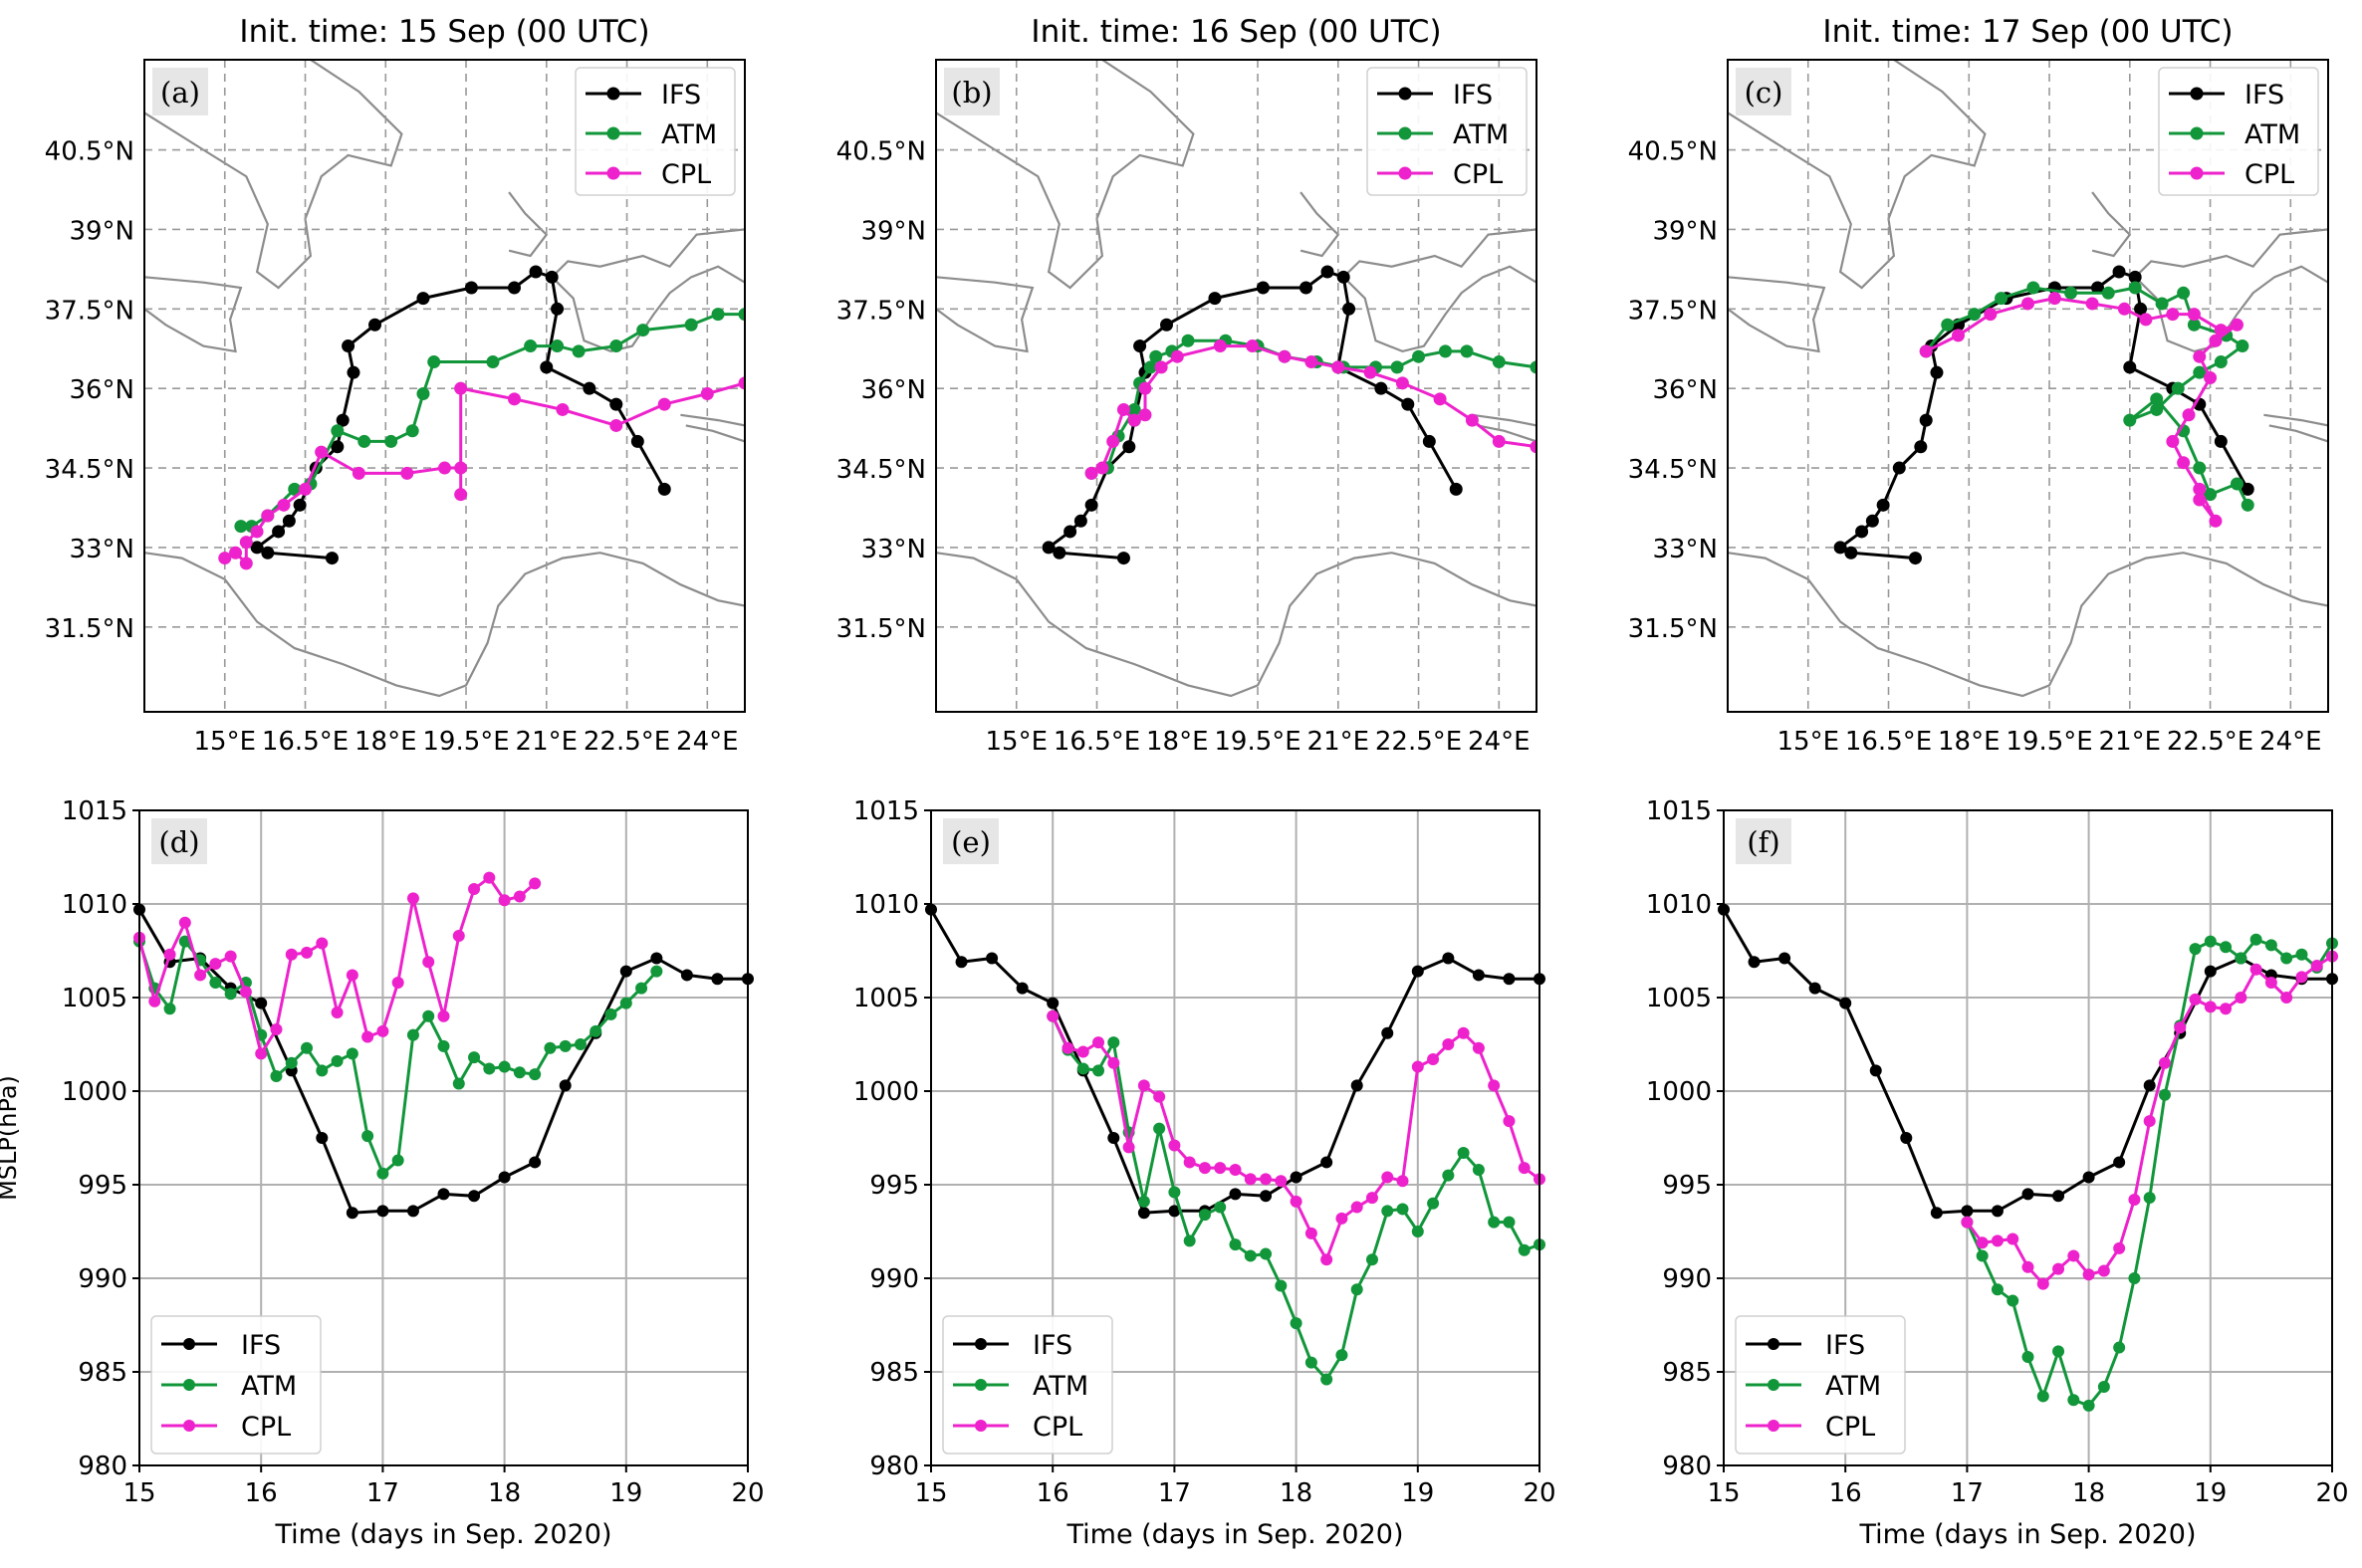 The image size is (2362, 1568). I want to click on y-tick-label: 1010, so click(94, 905).